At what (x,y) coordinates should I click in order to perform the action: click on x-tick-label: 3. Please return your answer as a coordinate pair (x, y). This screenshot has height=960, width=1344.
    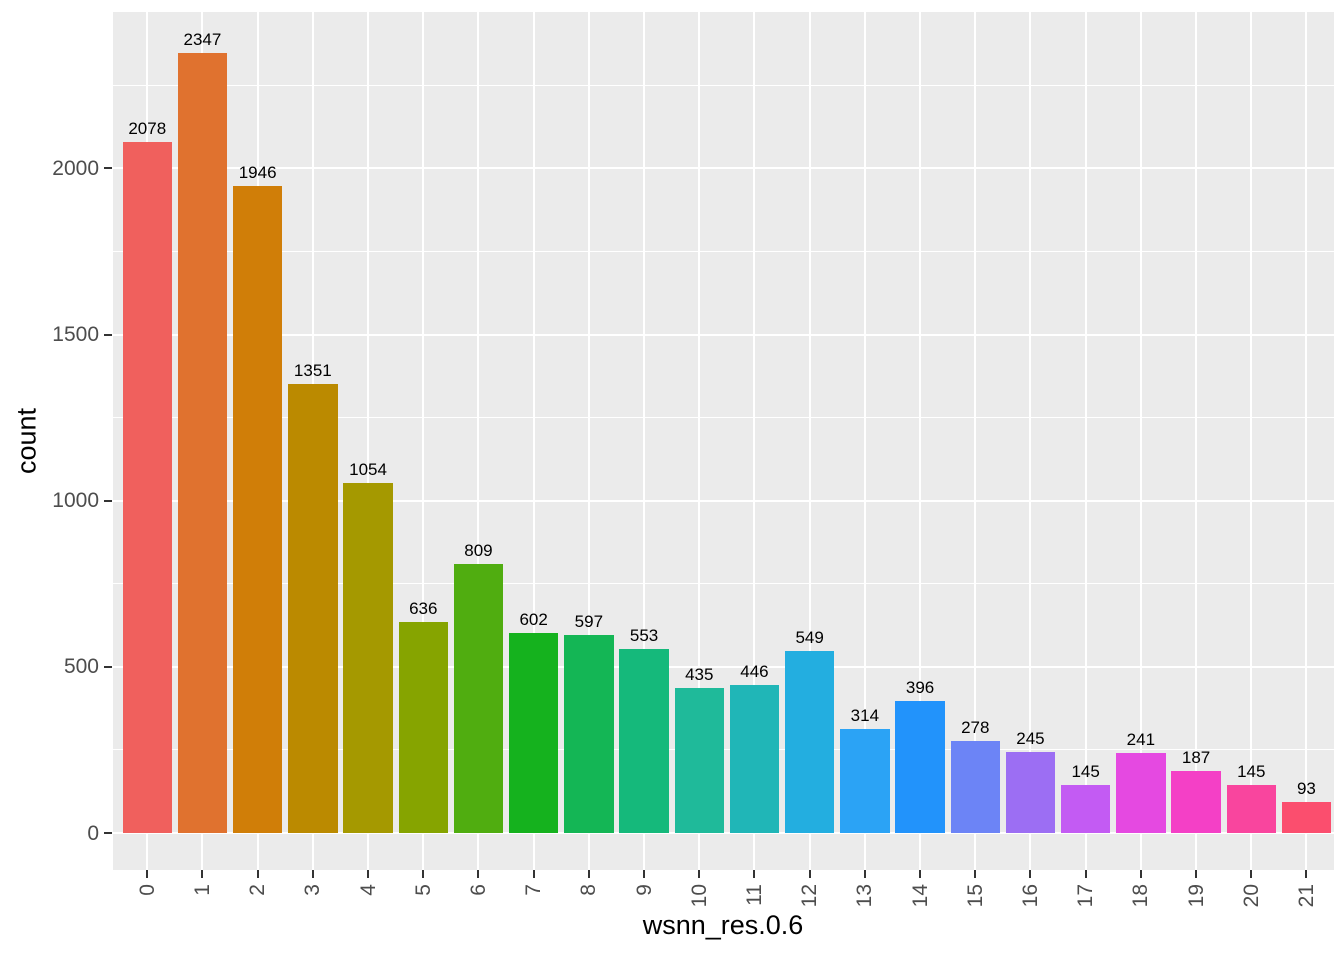
    Looking at the image, I should click on (313, 890).